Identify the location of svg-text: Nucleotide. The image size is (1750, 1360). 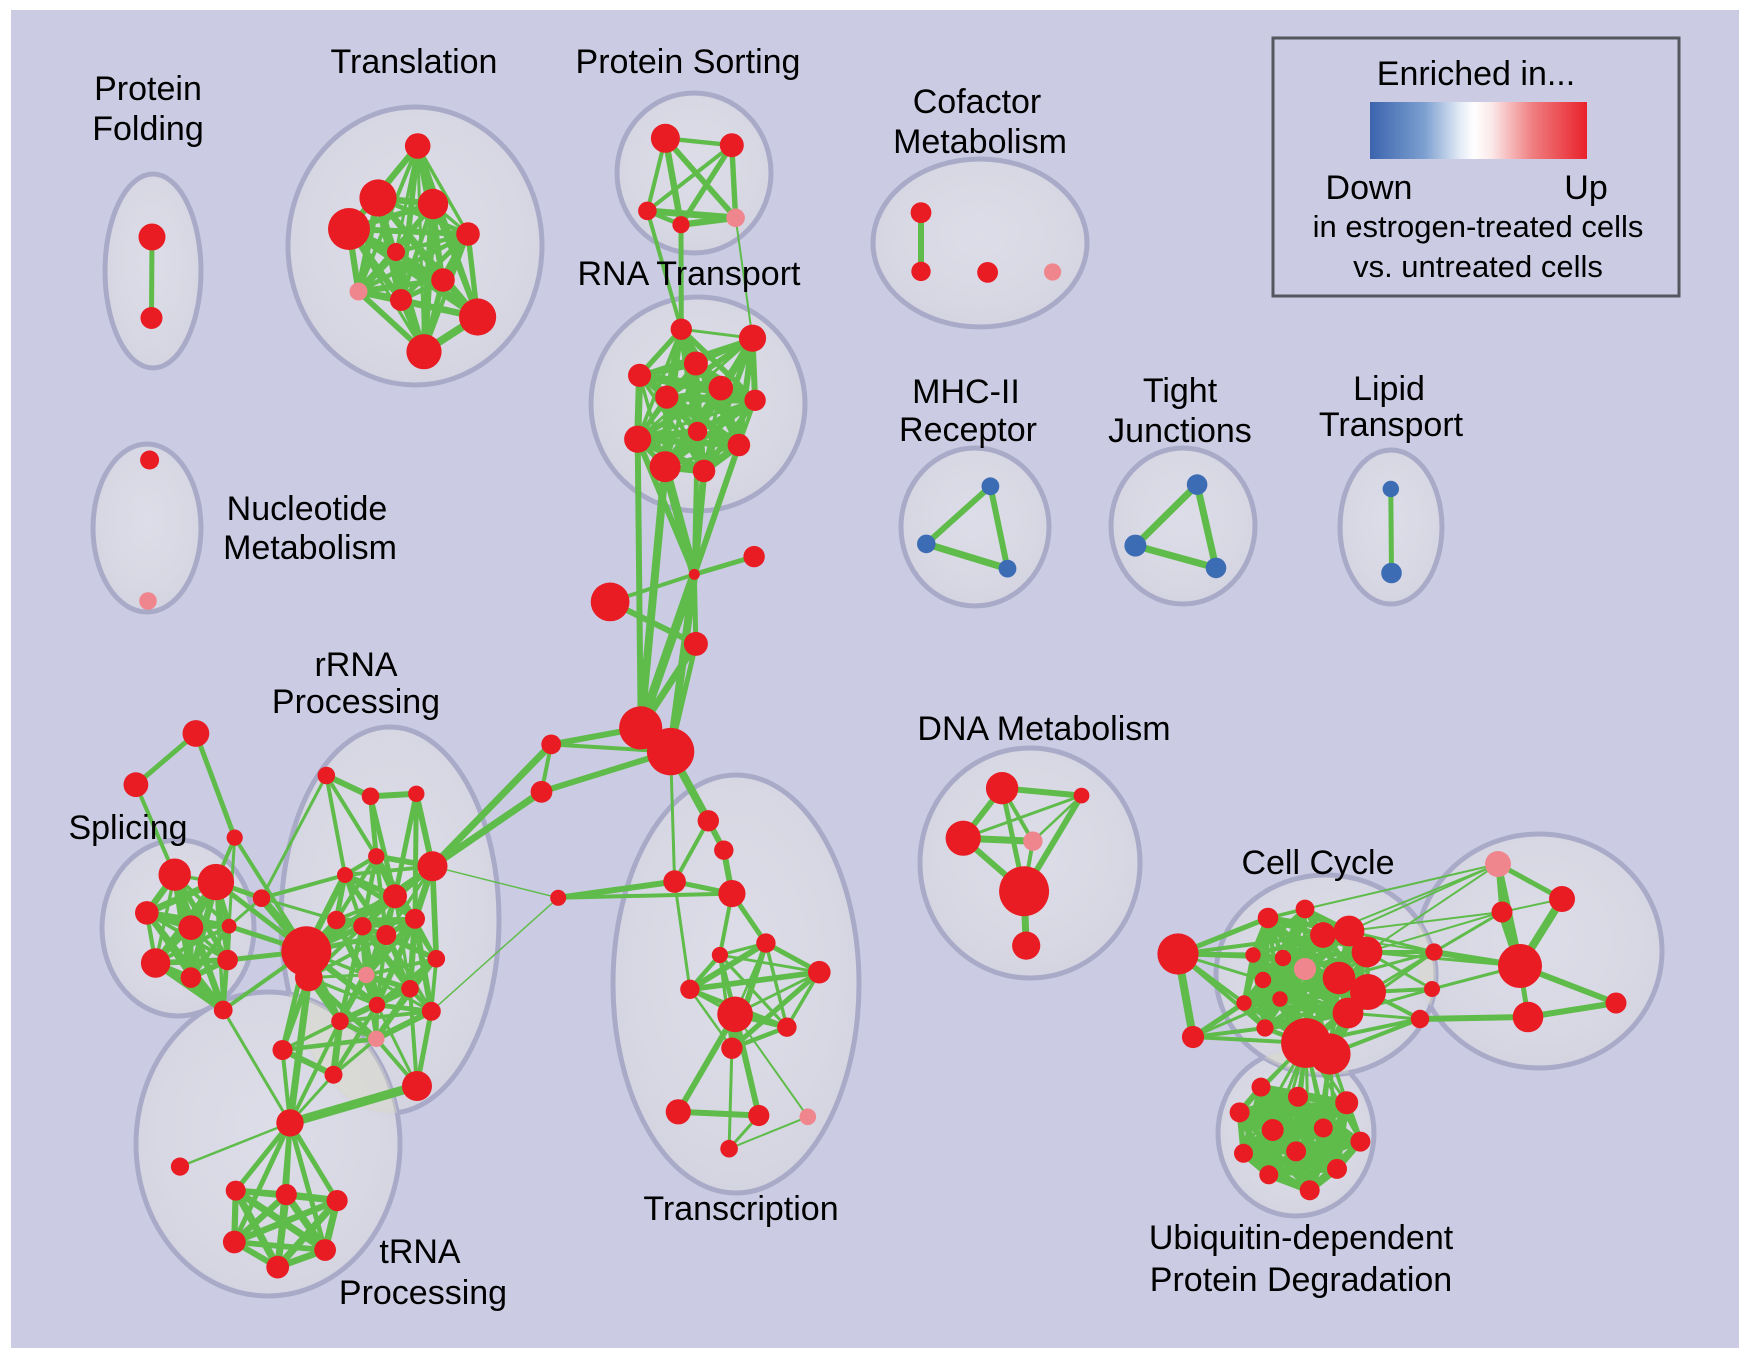
(307, 509).